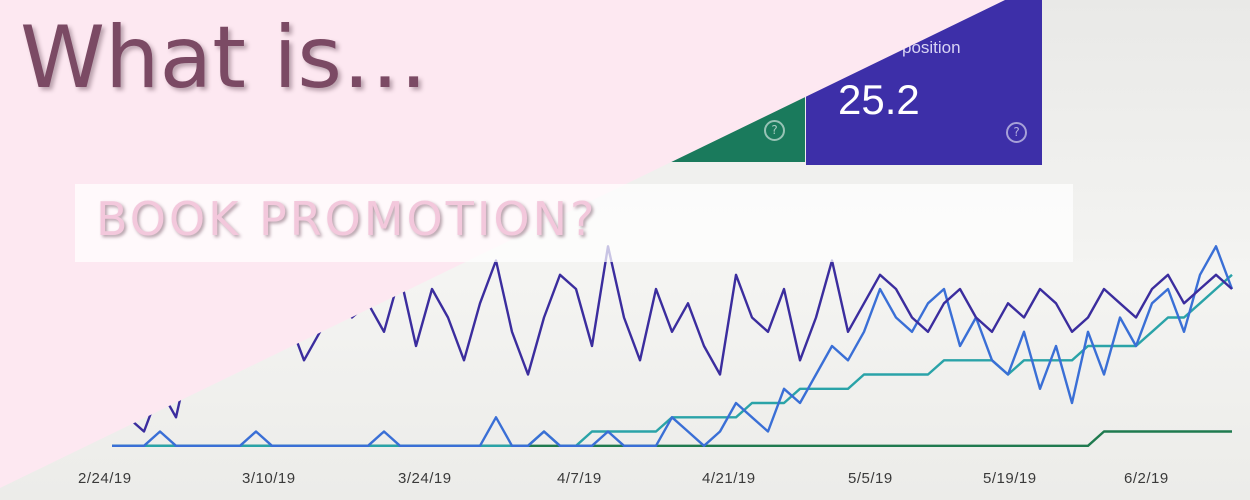 This screenshot has height=500, width=1250. What do you see at coordinates (672, 438) in the screenshot?
I see `chart-series-line` at bounding box center [672, 438].